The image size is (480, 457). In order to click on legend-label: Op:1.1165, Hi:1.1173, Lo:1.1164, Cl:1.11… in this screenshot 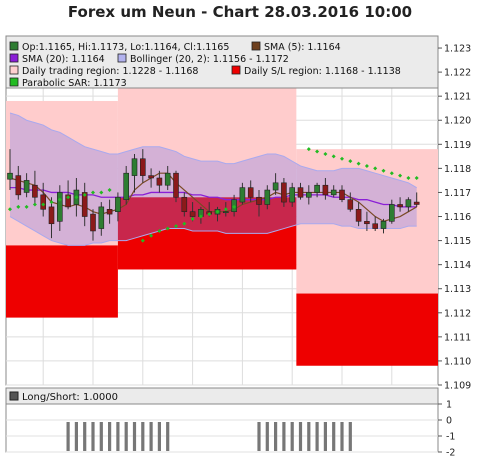, I will do `click(125, 47)`.